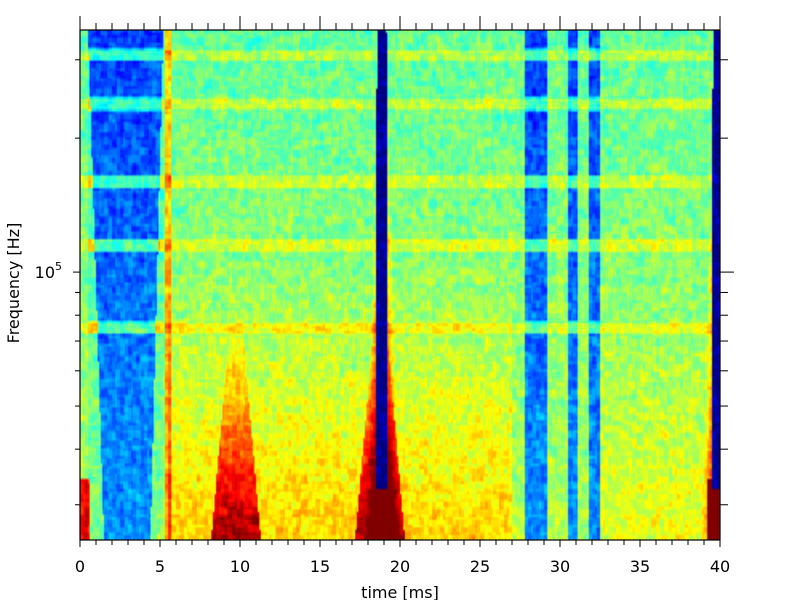 The width and height of the screenshot is (800, 600). Describe the element at coordinates (160, 566) in the screenshot. I see `x-tick-label: 5` at that location.